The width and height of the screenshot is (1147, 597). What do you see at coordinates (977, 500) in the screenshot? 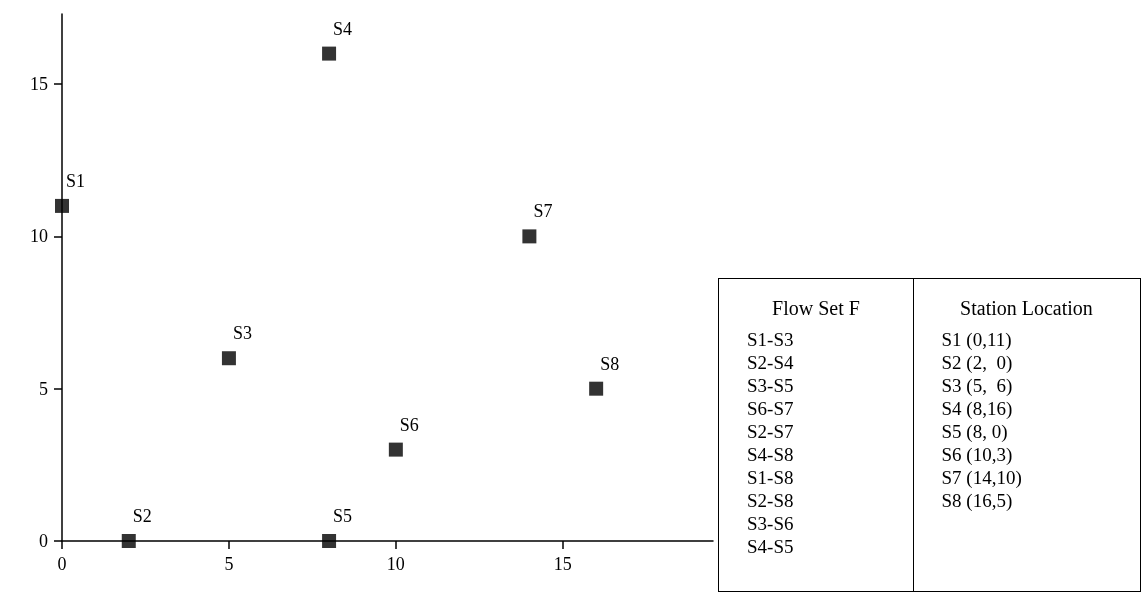
I see `text: S8 (16,5)` at bounding box center [977, 500].